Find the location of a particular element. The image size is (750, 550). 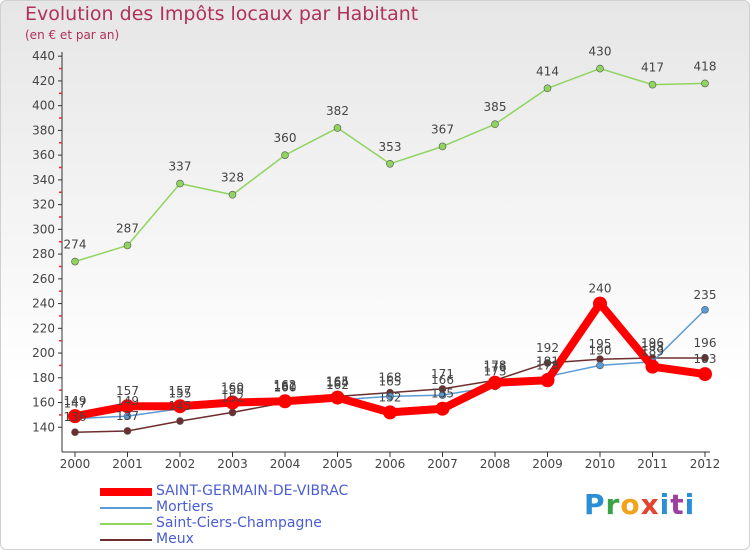

data-label: 360 is located at coordinates (285, 138).